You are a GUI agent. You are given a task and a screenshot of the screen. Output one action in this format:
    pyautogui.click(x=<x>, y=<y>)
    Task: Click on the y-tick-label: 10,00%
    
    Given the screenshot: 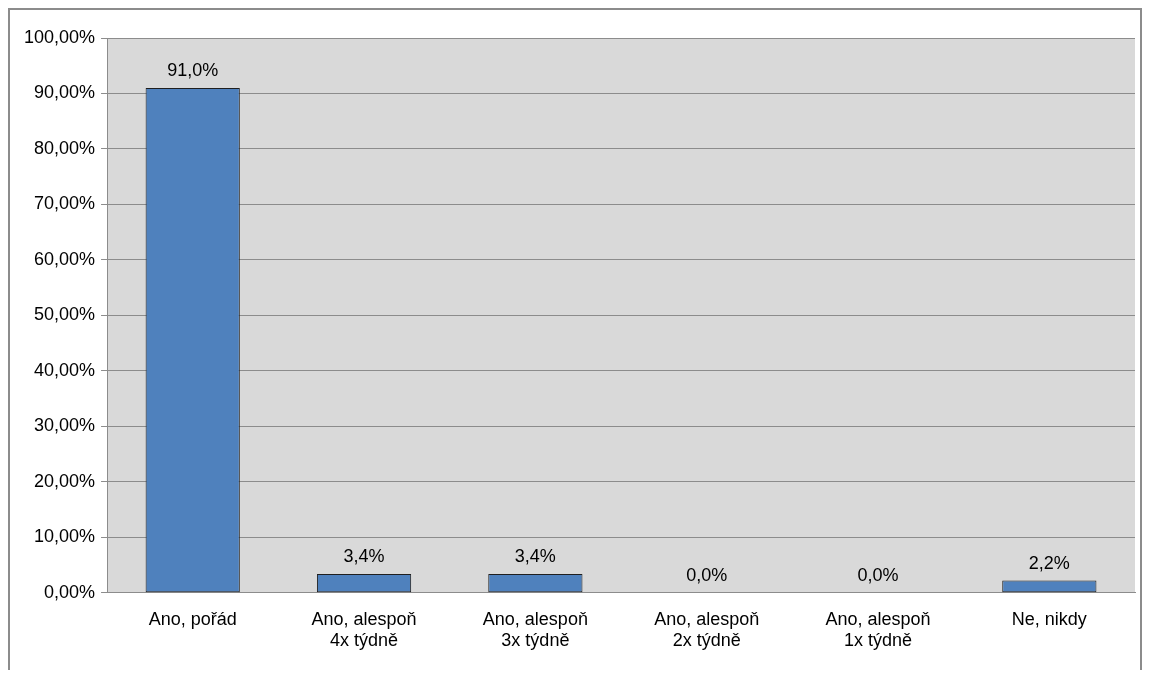 What is the action you would take?
    pyautogui.click(x=65, y=536)
    